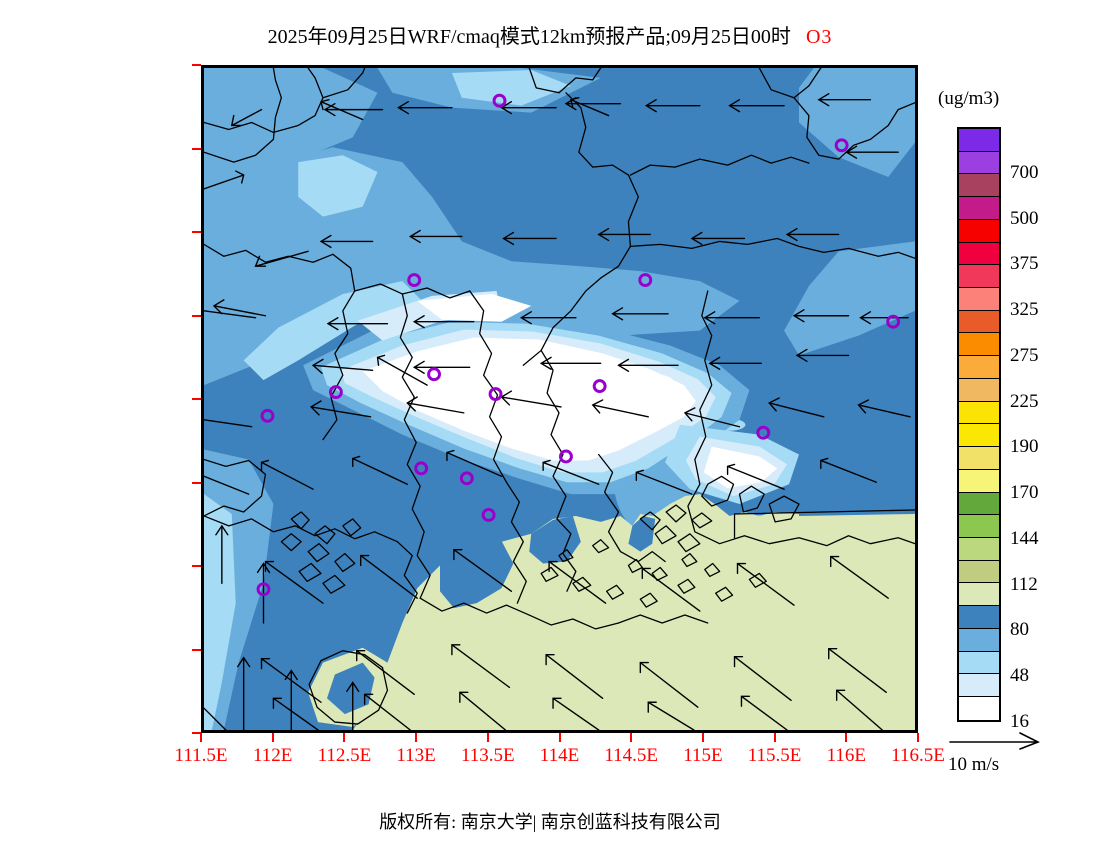  I want to click on colorbar-tick-label: 48, so click(1019, 676).